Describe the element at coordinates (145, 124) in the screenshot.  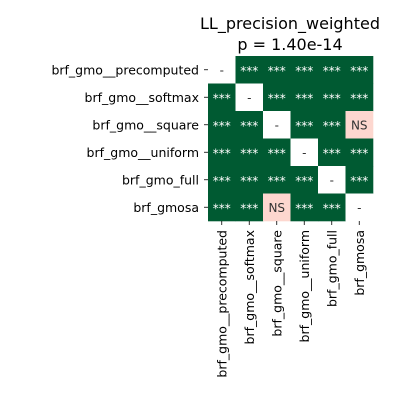
I see `row-tick-label: brf_gmo__square` at that location.